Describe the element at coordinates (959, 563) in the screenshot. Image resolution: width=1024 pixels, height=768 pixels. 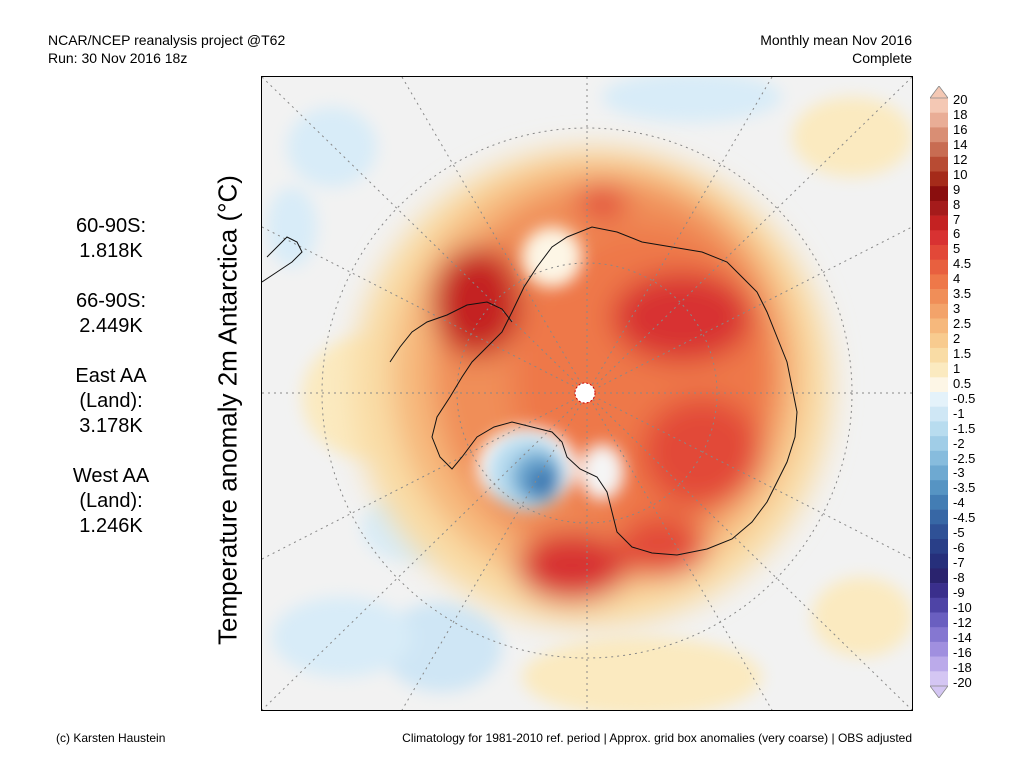
I see `colorbar-tick-label: -7` at that location.